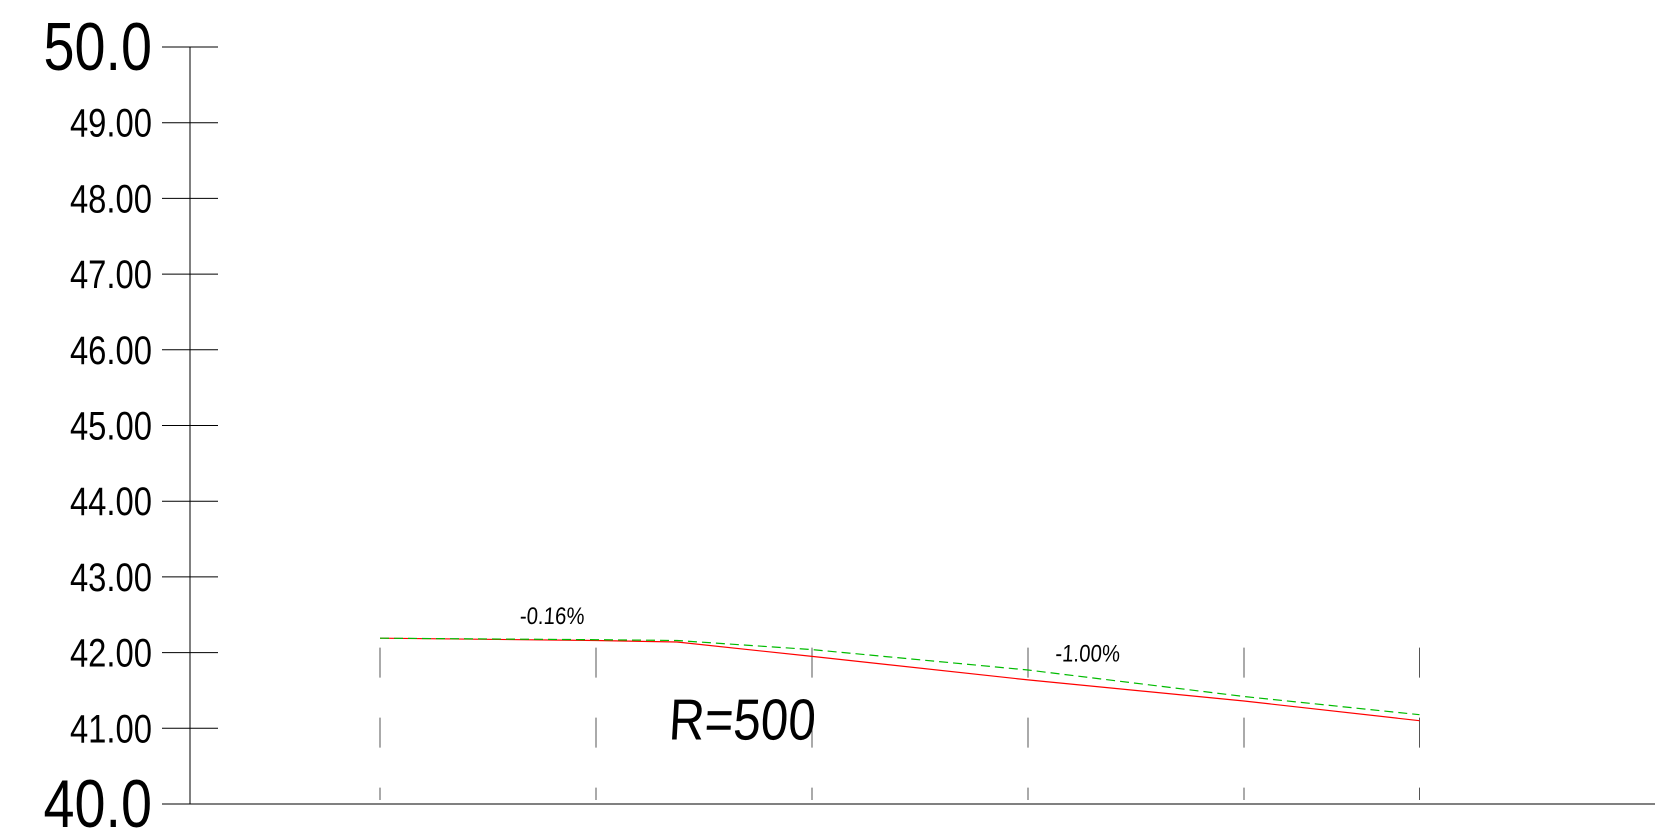  I want to click on existing-ground-line, so click(899, 676).